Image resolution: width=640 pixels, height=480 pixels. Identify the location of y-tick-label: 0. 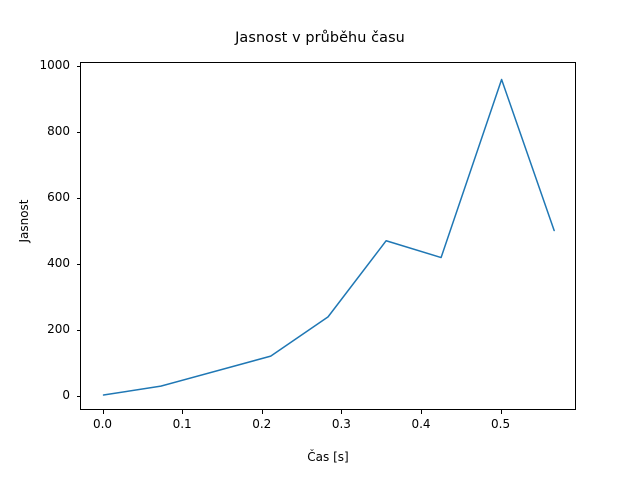
(66, 395).